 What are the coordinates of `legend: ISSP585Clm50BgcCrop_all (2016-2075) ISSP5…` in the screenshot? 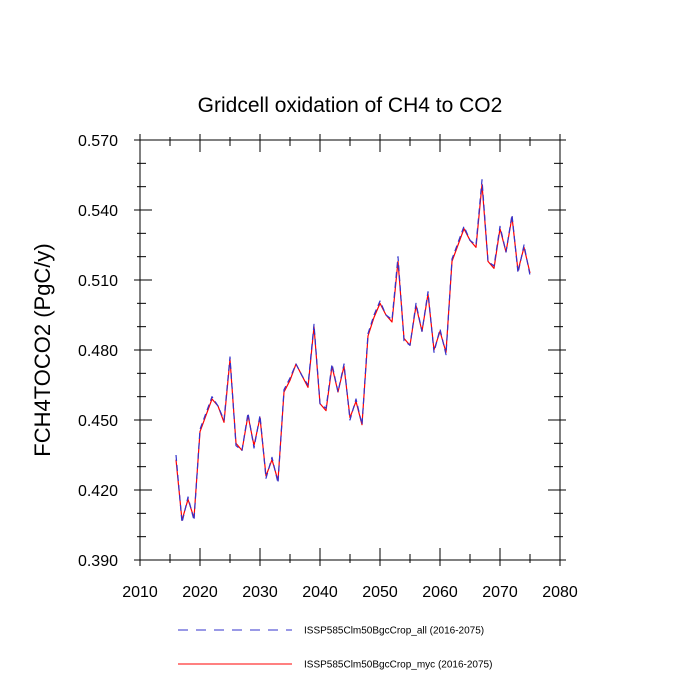 It's located at (335, 648).